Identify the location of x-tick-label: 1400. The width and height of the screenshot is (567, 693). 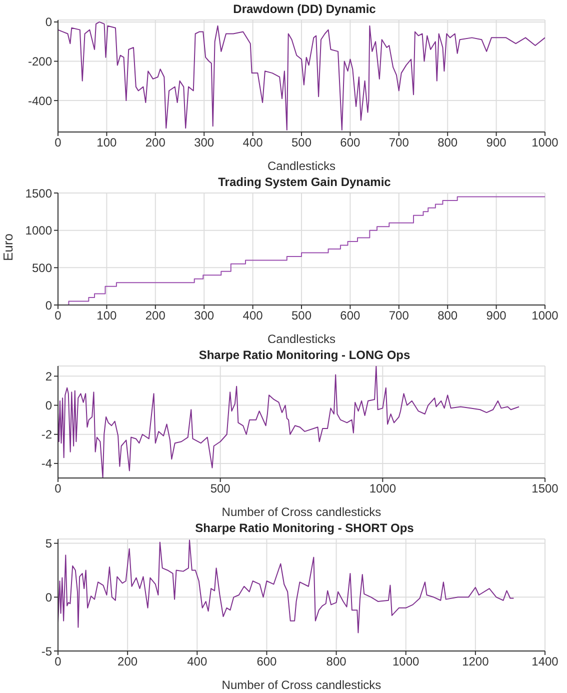
(545, 661).